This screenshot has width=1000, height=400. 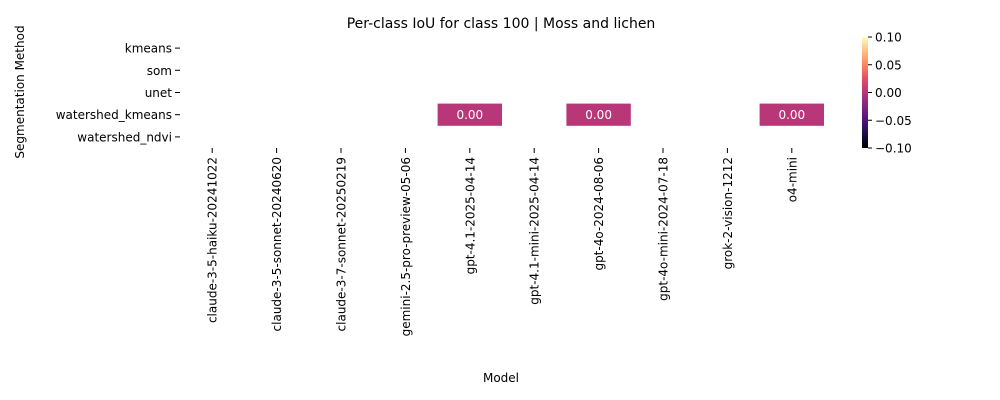 I want to click on x-tick-label: grok-2-vision-1212, so click(x=728, y=213).